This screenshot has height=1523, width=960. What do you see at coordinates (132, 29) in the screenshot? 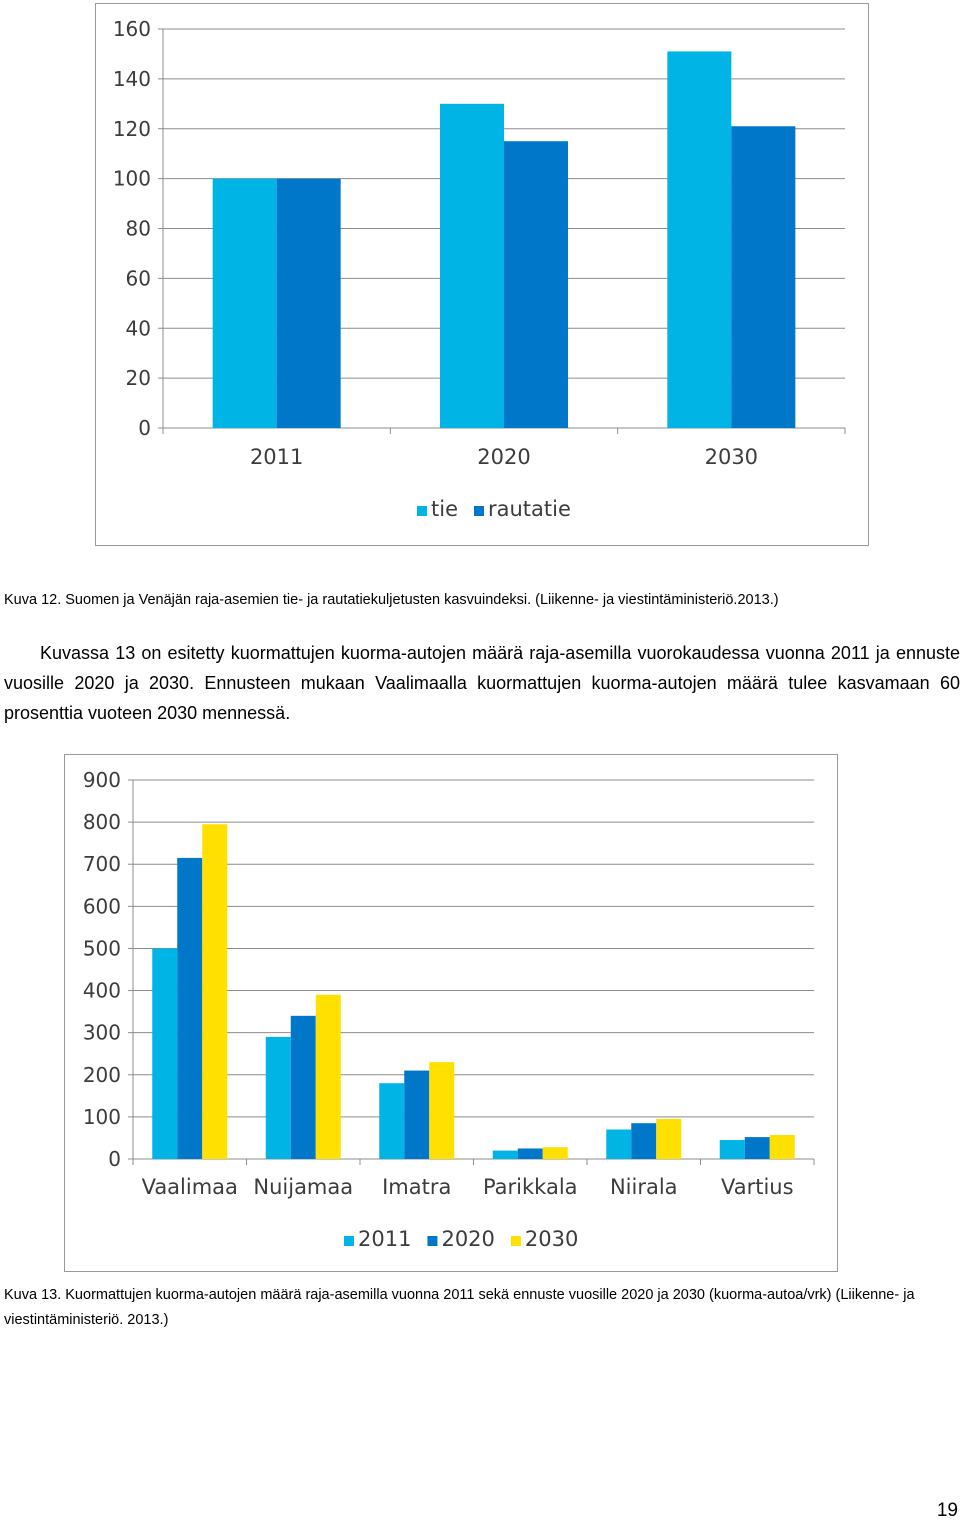
I see `y-tick-label: 160` at bounding box center [132, 29].